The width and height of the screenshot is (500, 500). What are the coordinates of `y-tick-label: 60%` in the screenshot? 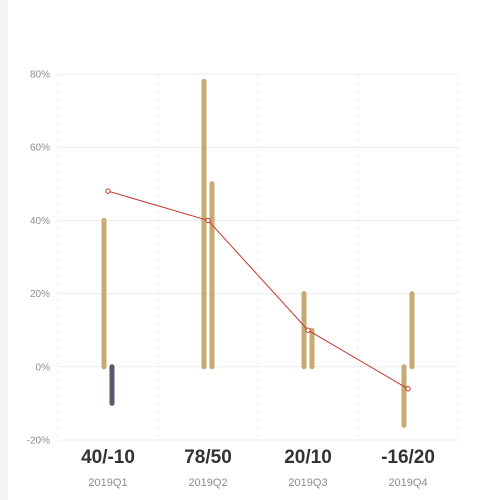 It's located at (40, 148).